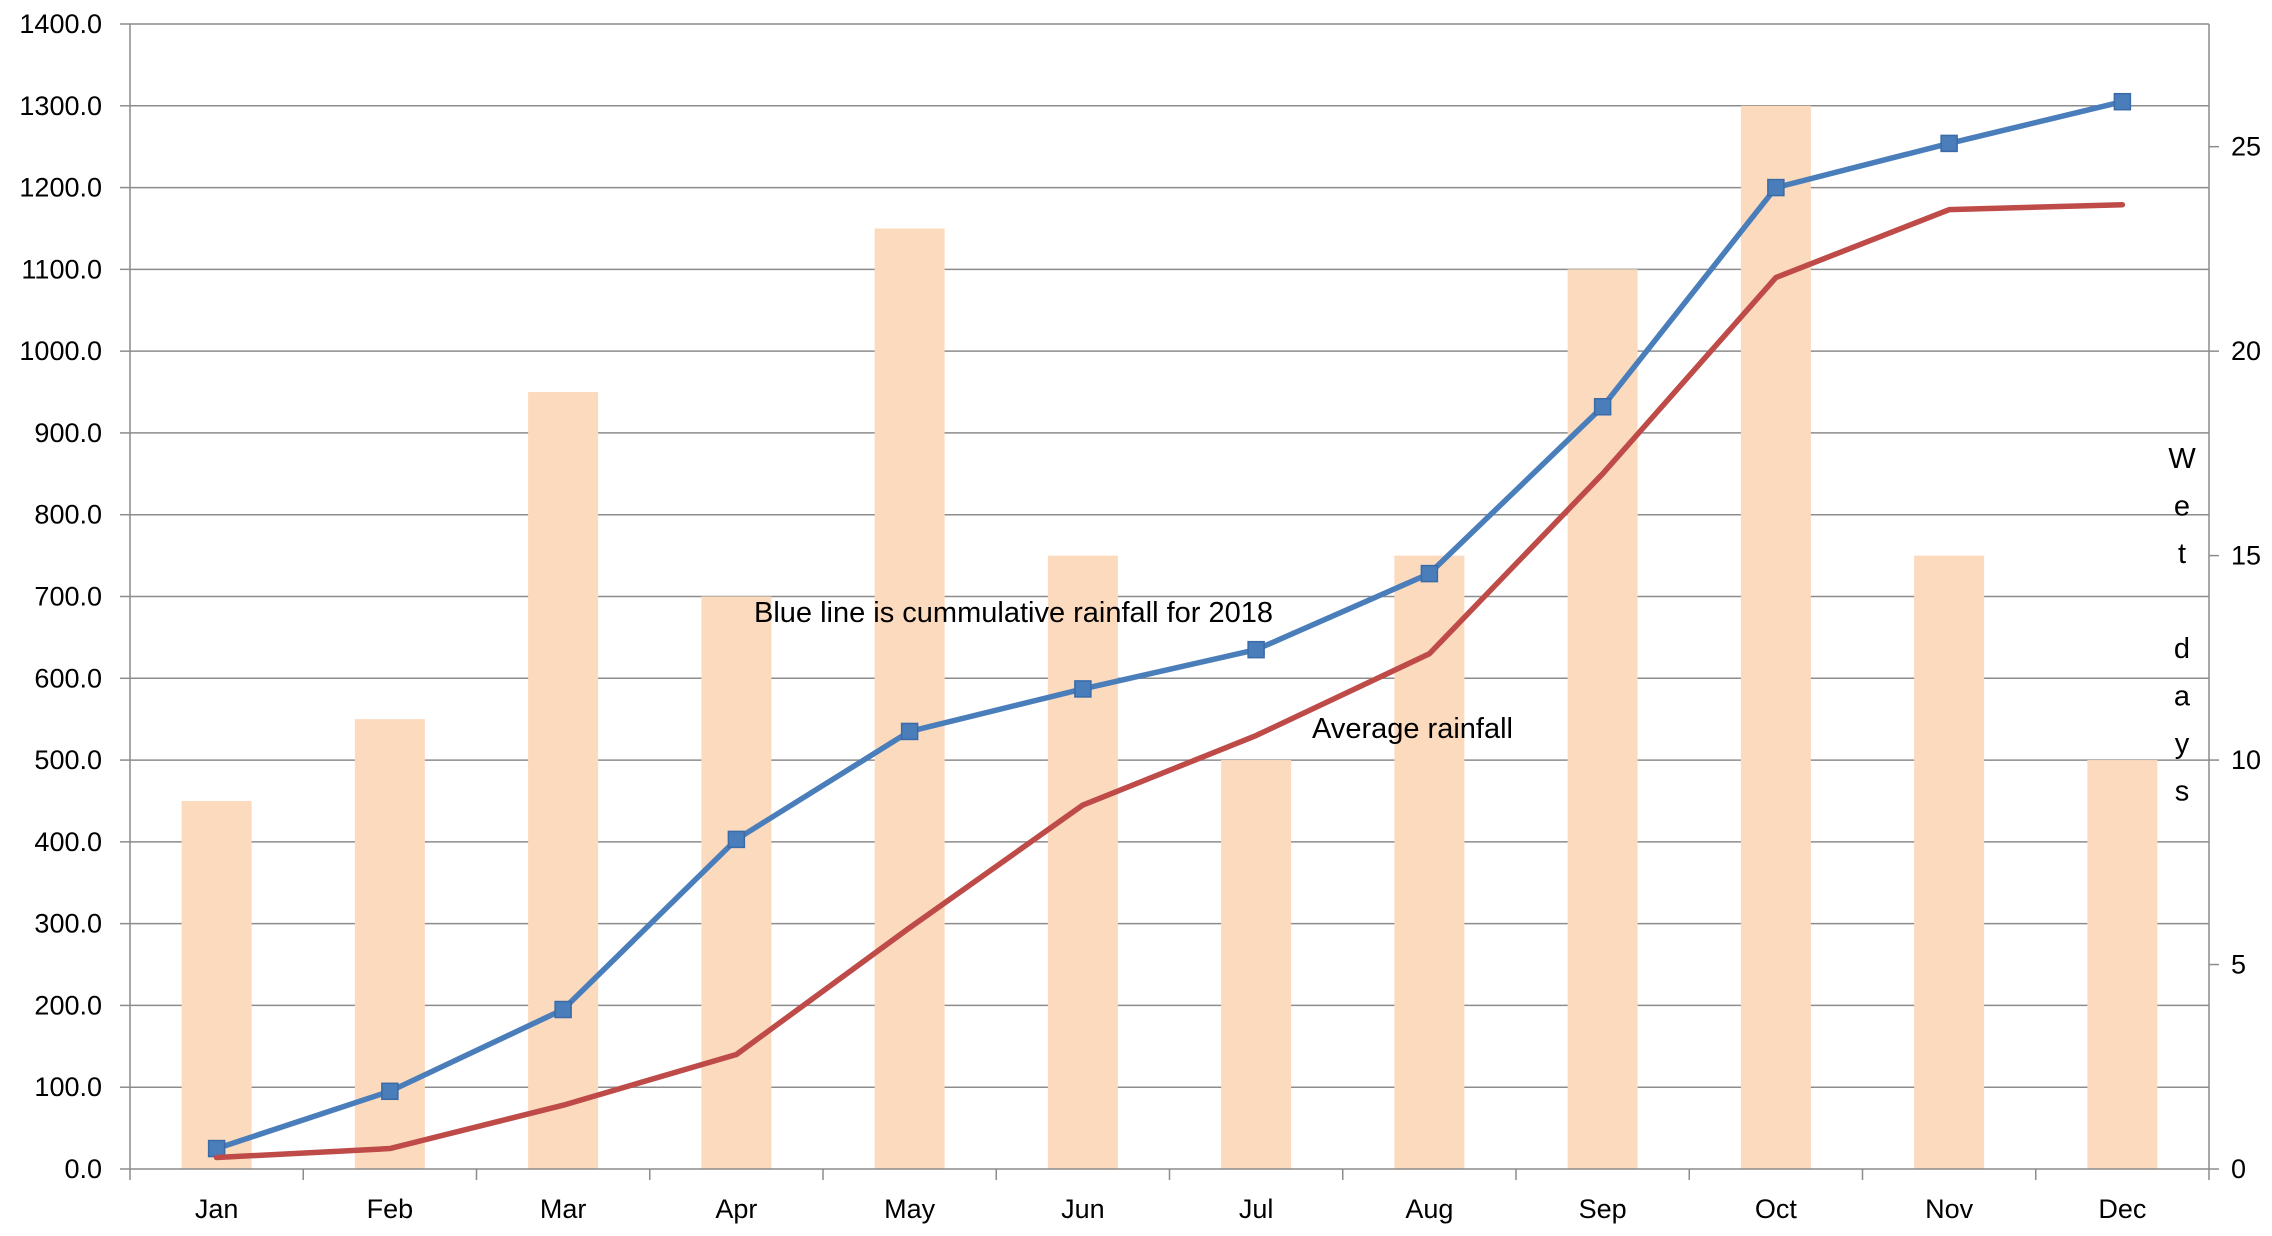 The height and width of the screenshot is (1236, 2272). What do you see at coordinates (60, 351) in the screenshot?
I see `left-axis-tick-label: 1000.0` at bounding box center [60, 351].